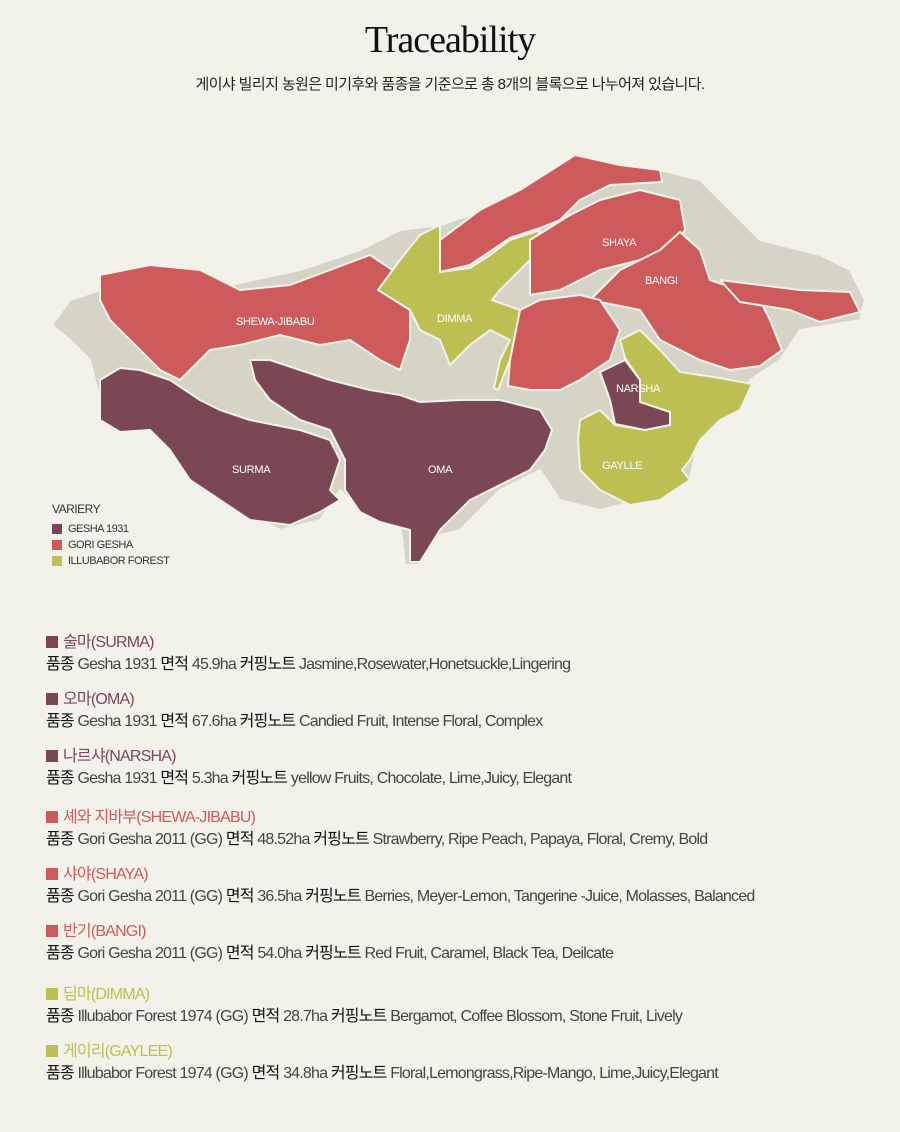 The width and height of the screenshot is (900, 1132). I want to click on block-name-text: 게이리(GAYLEE), so click(118, 1051).